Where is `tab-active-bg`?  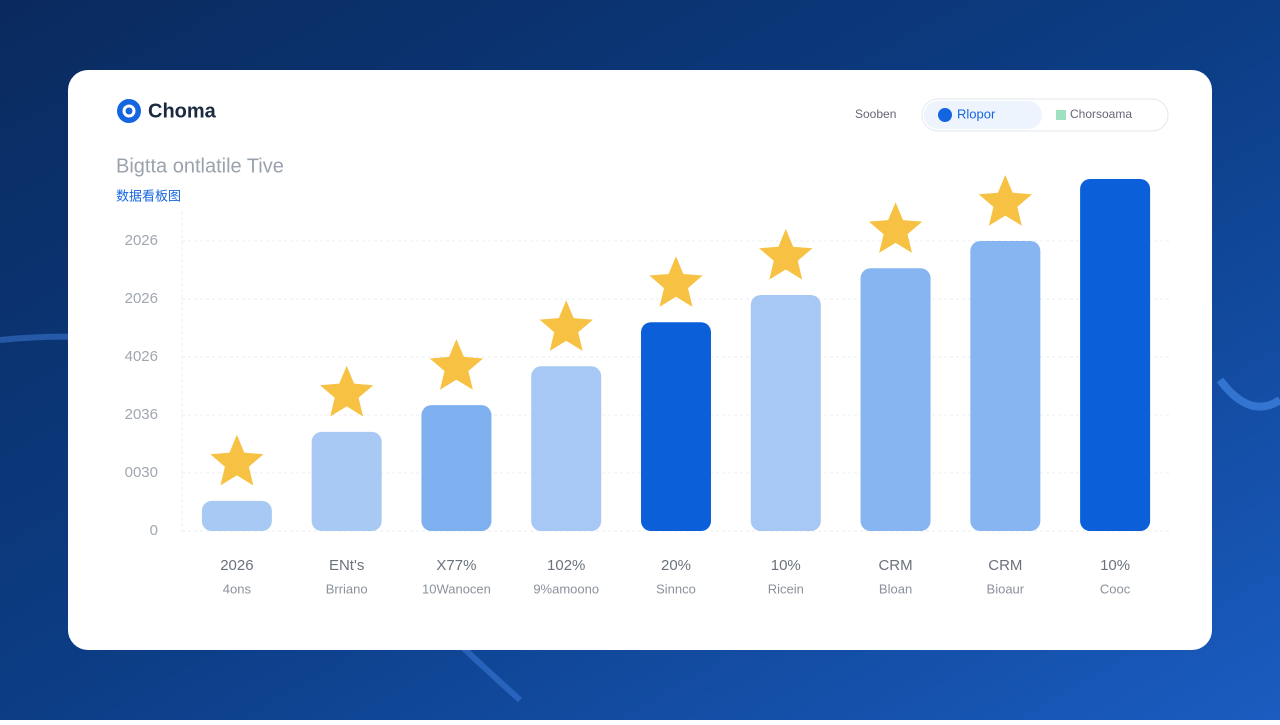
tab-active-bg is located at coordinates (983, 115).